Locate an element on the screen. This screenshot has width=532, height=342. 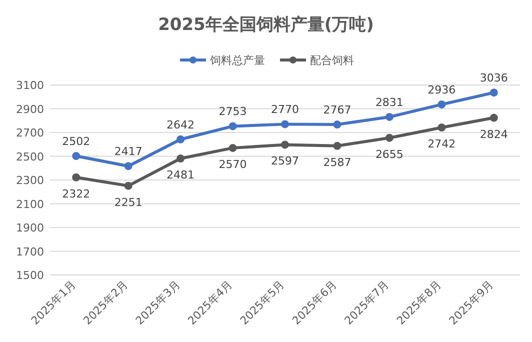
y-tick-label: 1900 is located at coordinates (30, 228).